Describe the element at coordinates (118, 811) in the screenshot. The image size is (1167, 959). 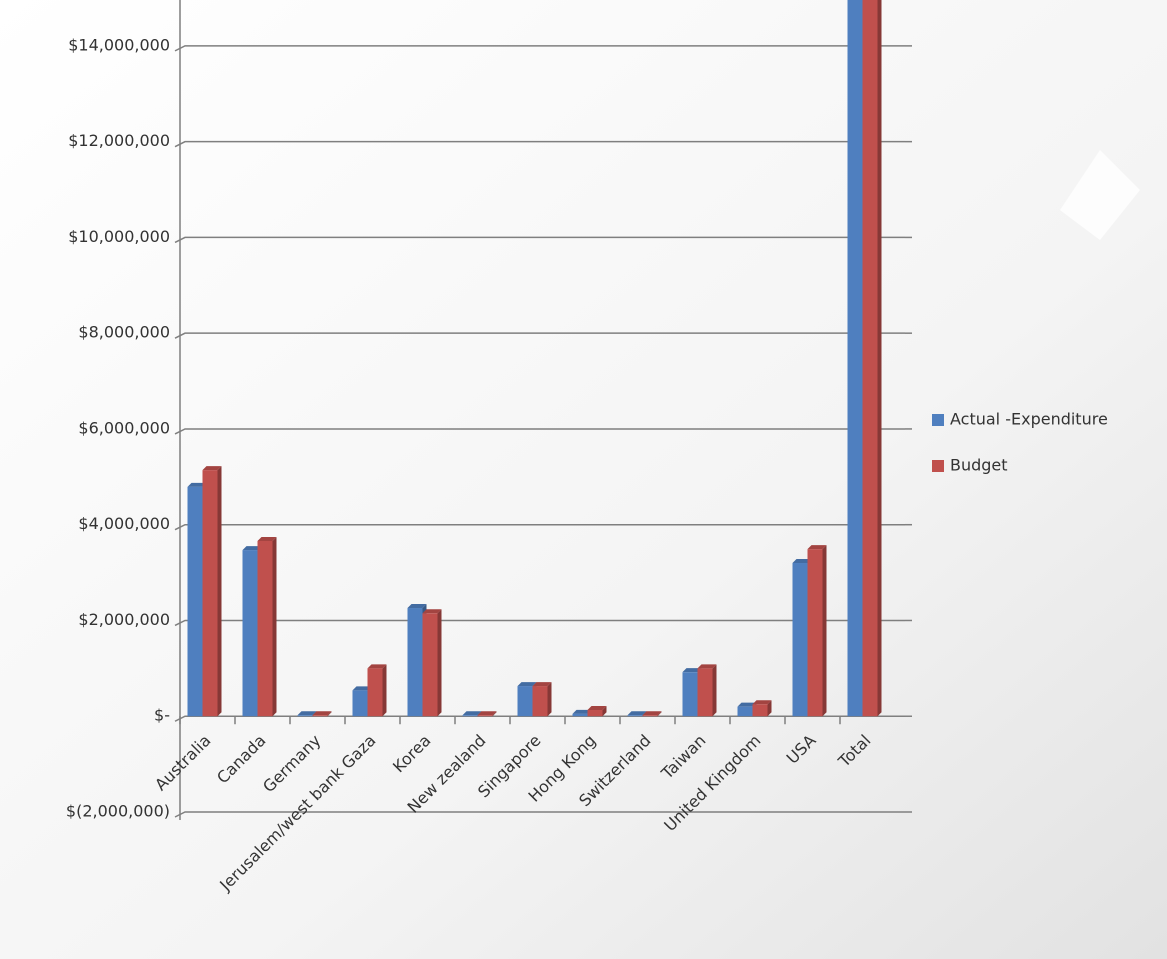
I see `y-tick-label: $(2,000,000)` at that location.